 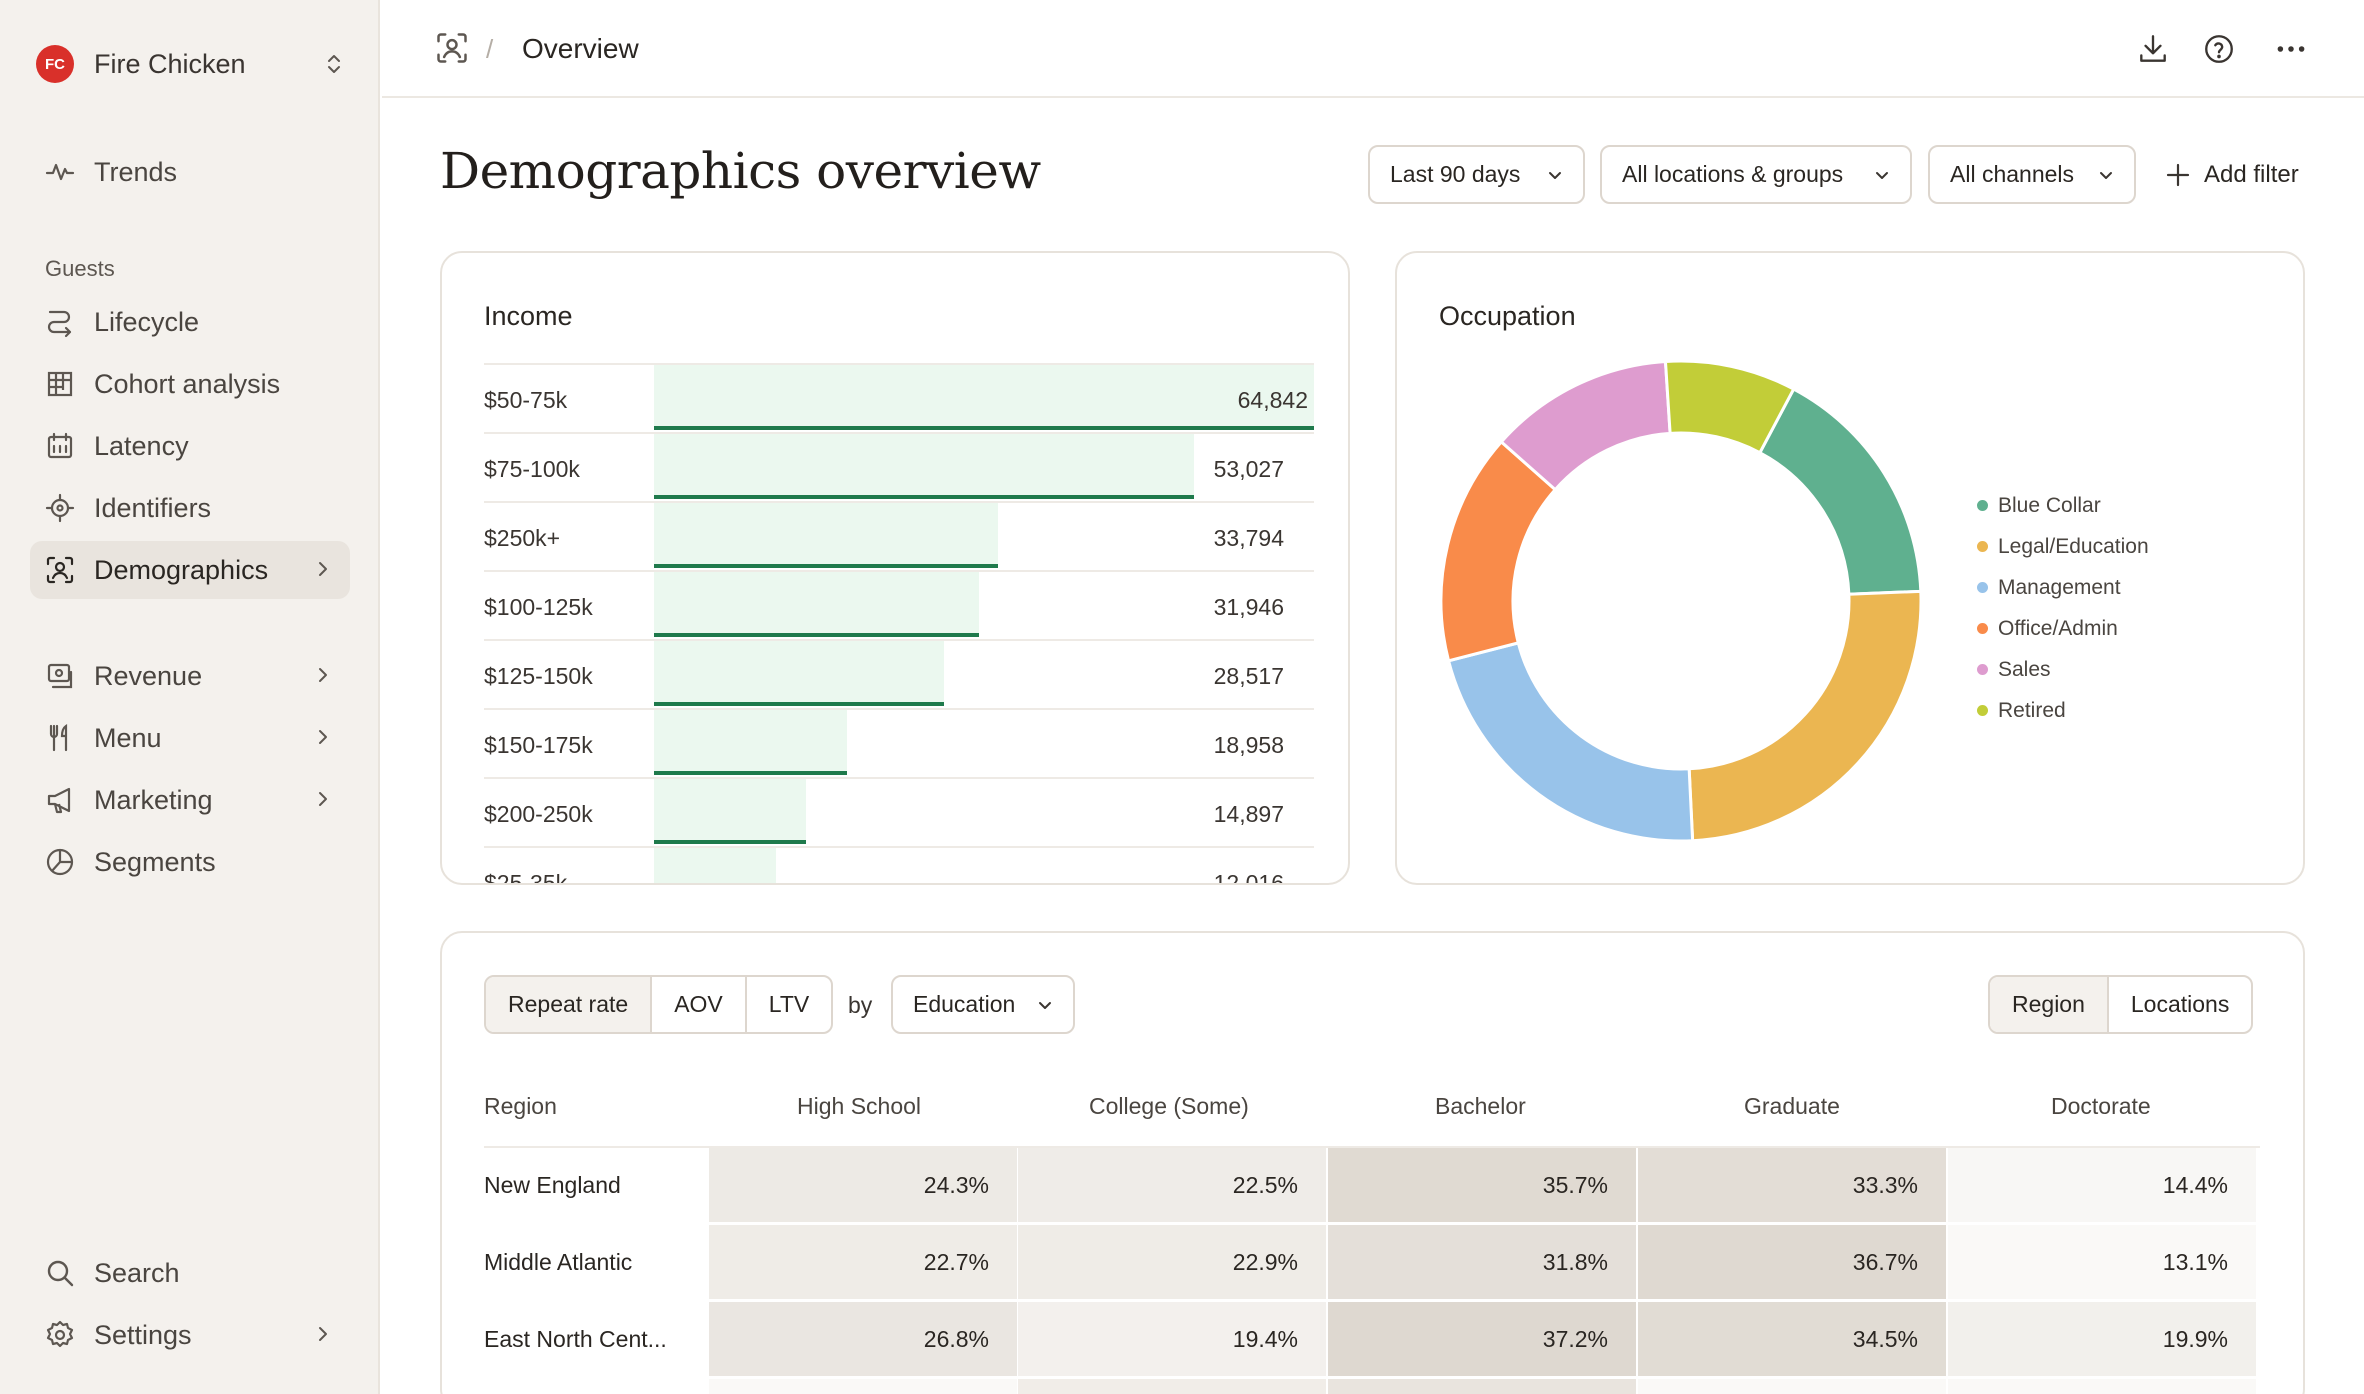 I want to click on face-scan-icon, so click(x=452, y=48).